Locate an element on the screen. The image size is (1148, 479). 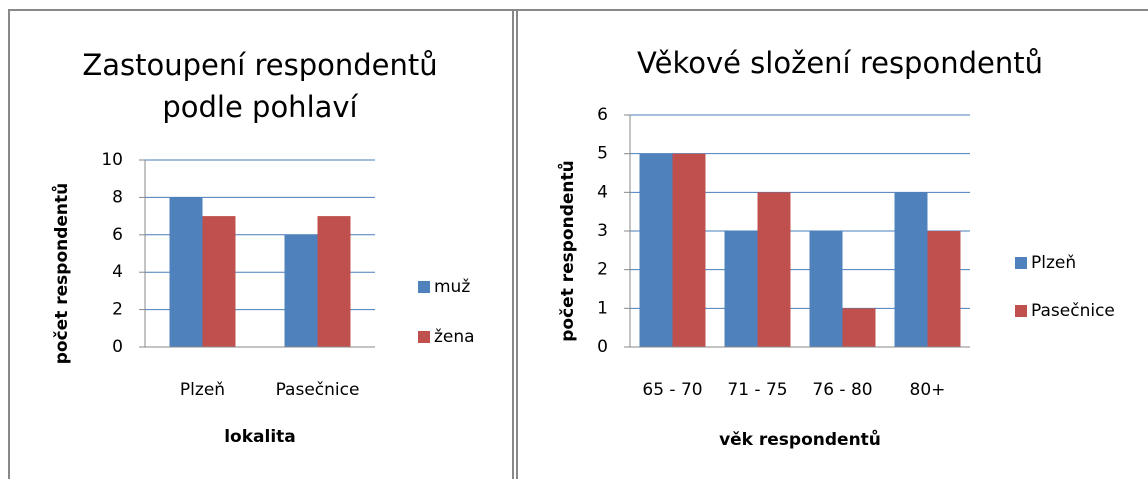
legend-label: Pasečnice is located at coordinates (1073, 311).